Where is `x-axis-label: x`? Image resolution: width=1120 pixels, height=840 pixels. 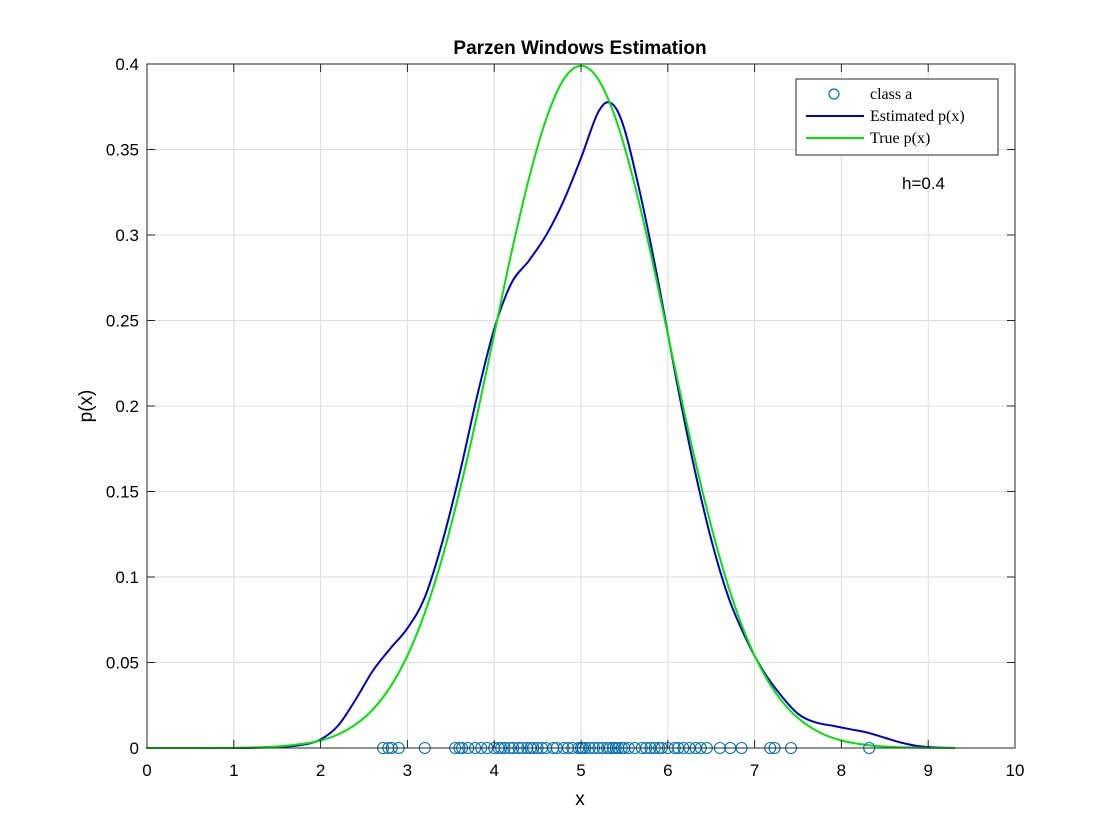
x-axis-label: x is located at coordinates (580, 799).